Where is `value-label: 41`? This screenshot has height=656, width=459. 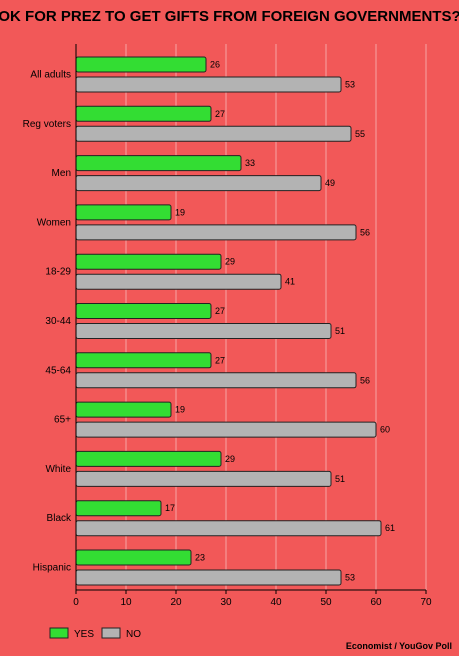 value-label: 41 is located at coordinates (290, 282).